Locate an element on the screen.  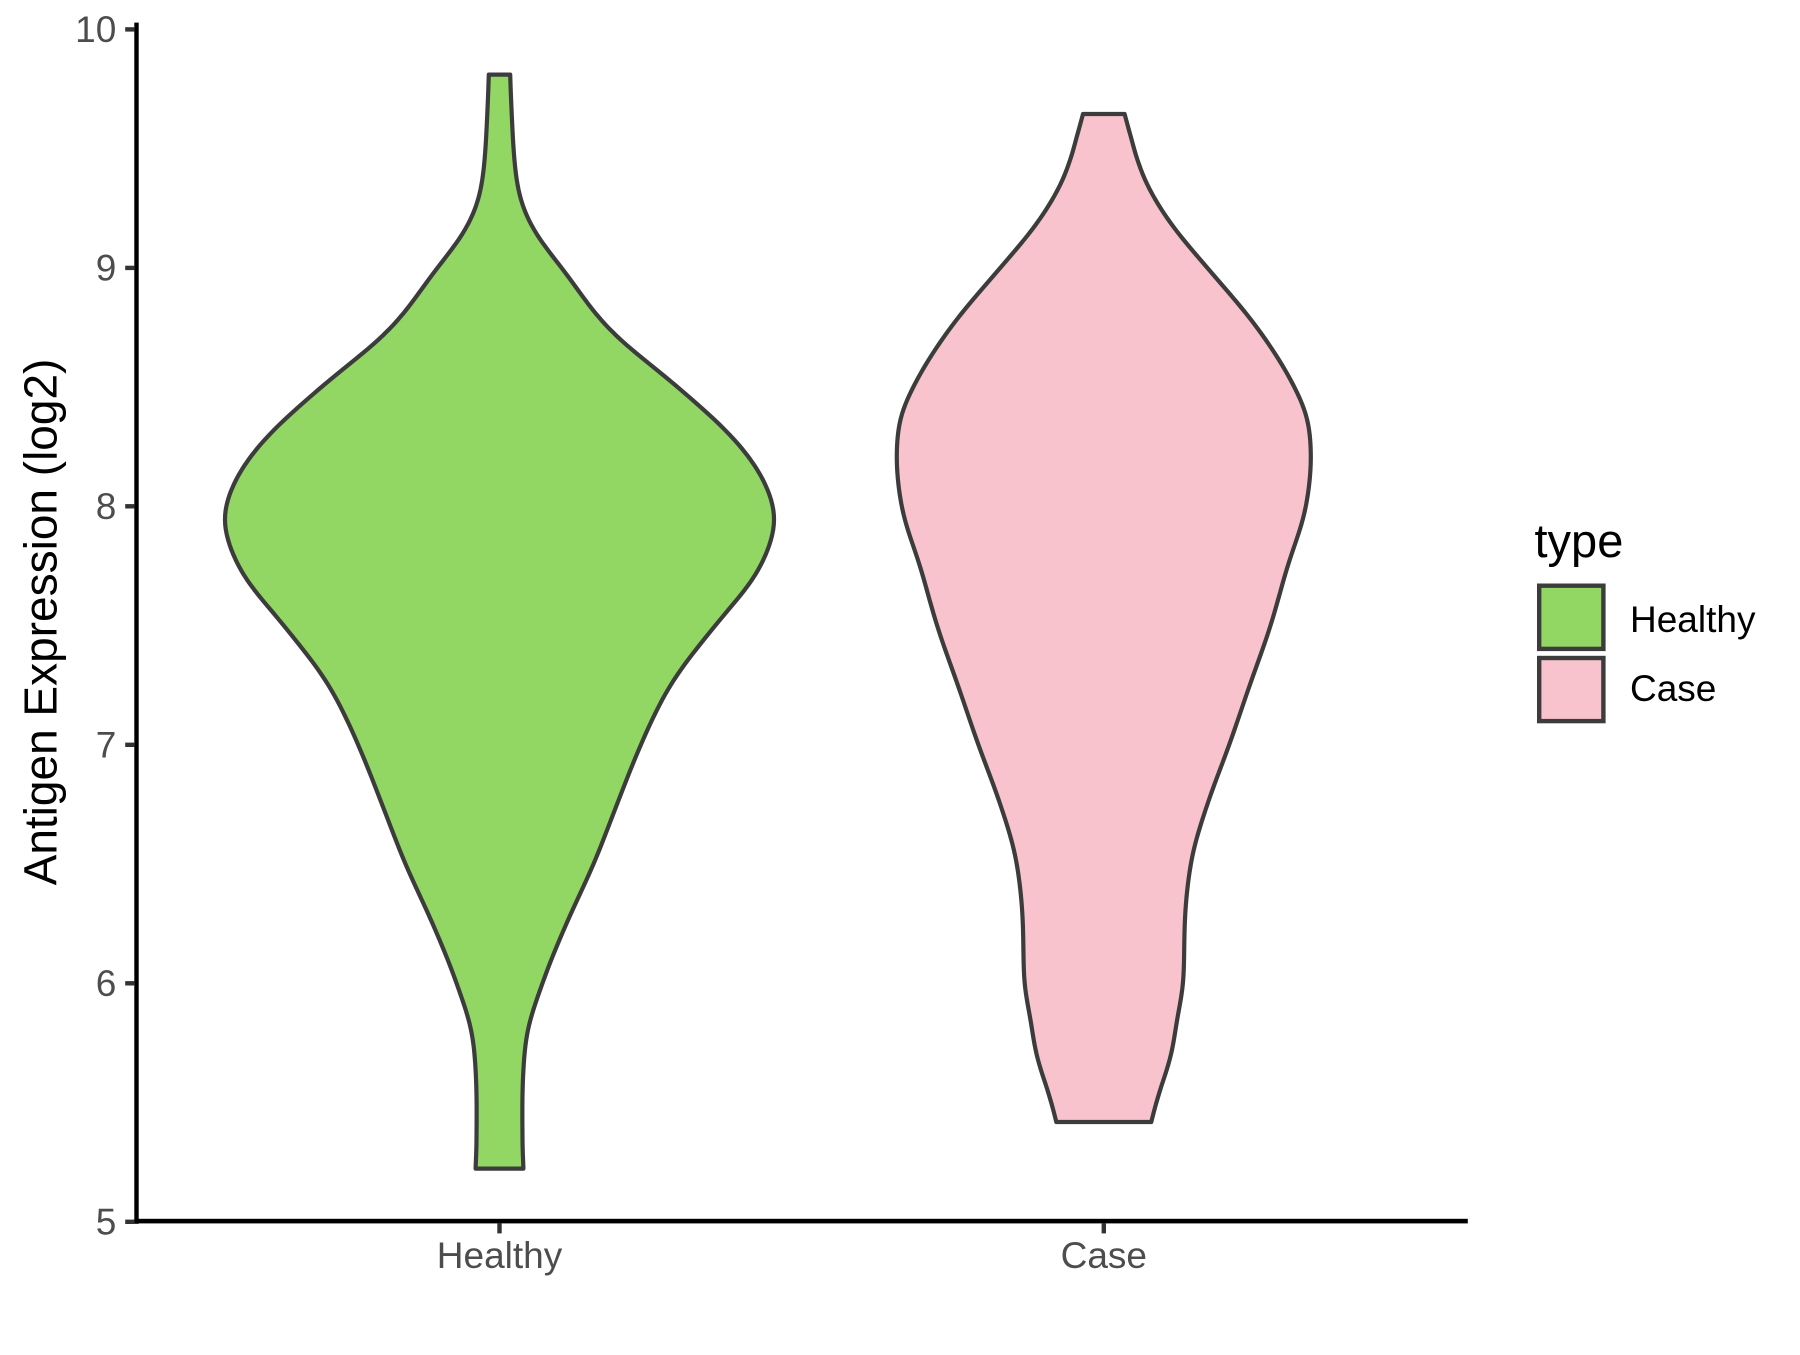
svg-text: 8 is located at coordinates (106, 506).